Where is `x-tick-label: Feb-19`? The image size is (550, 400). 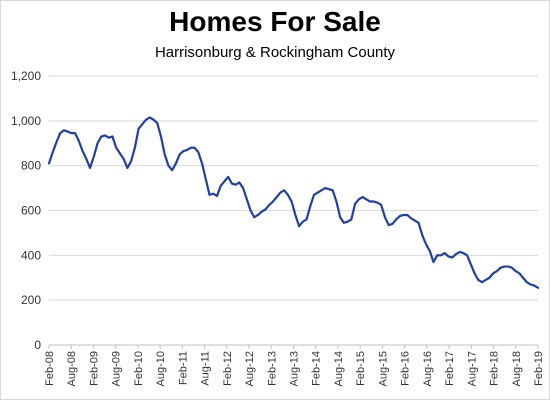
x-tick-label: Feb-19 is located at coordinates (539, 368).